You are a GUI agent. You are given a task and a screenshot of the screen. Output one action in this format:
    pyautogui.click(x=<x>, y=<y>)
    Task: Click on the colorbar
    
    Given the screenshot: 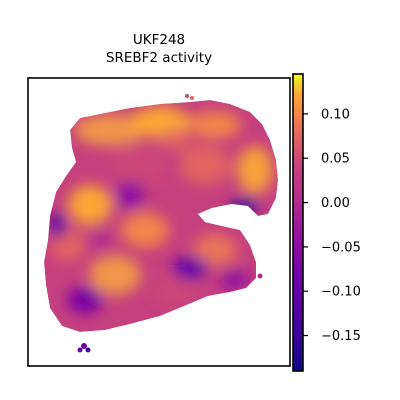 What is the action you would take?
    pyautogui.click(x=298, y=222)
    